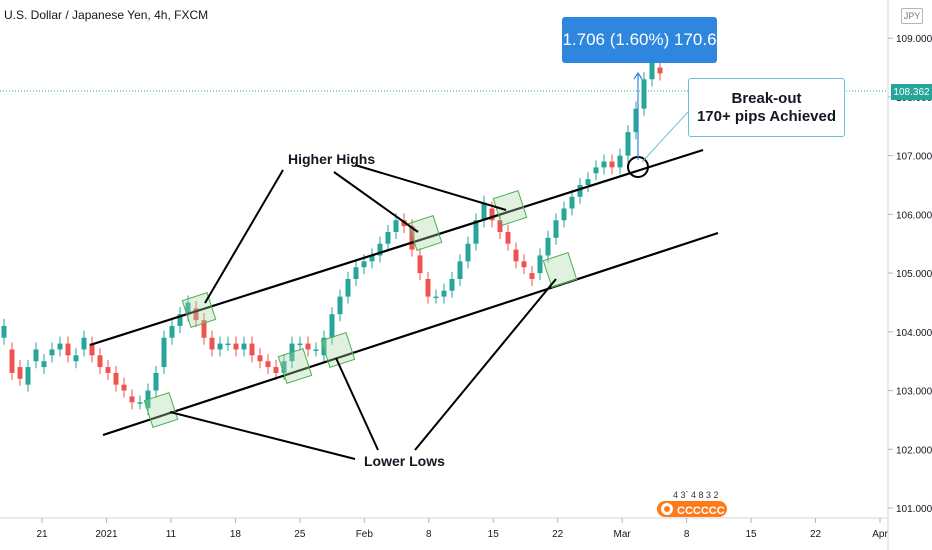 Image resolution: width=932 pixels, height=550 pixels. I want to click on svg-text: CCCCCC, so click(701, 511).